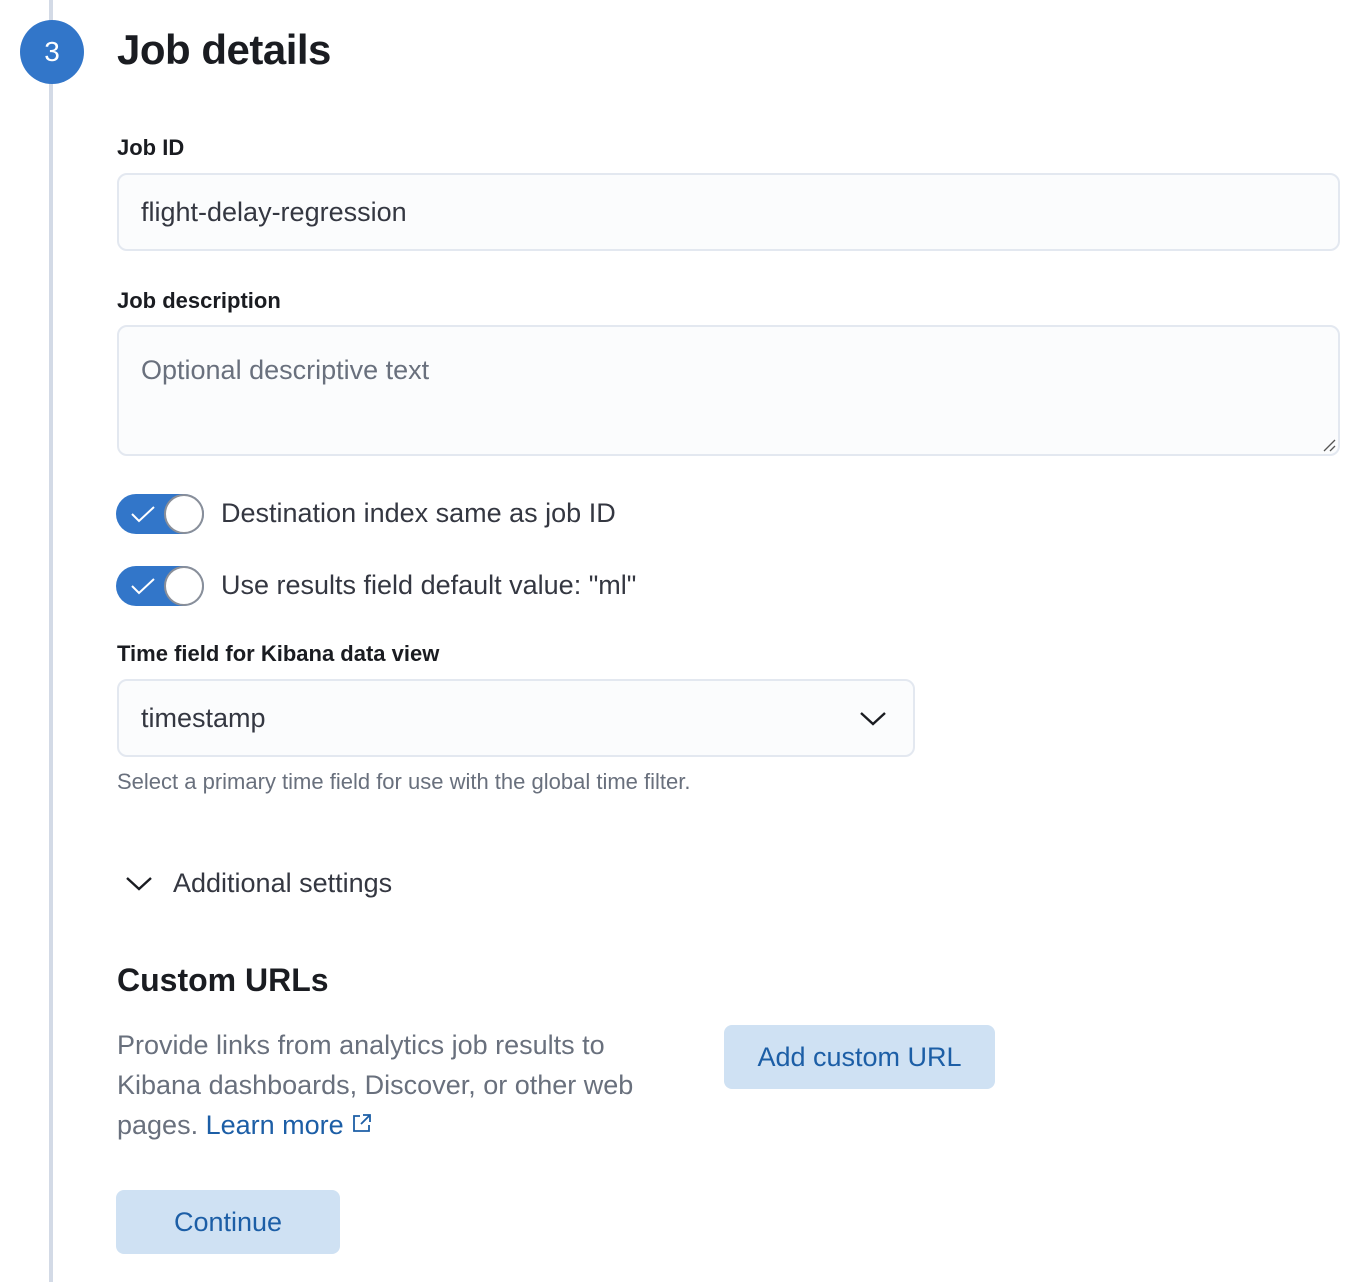 Image resolution: width=1362 pixels, height=1282 pixels. Describe the element at coordinates (199, 300) in the screenshot. I see `job-description-label: Job description` at that location.